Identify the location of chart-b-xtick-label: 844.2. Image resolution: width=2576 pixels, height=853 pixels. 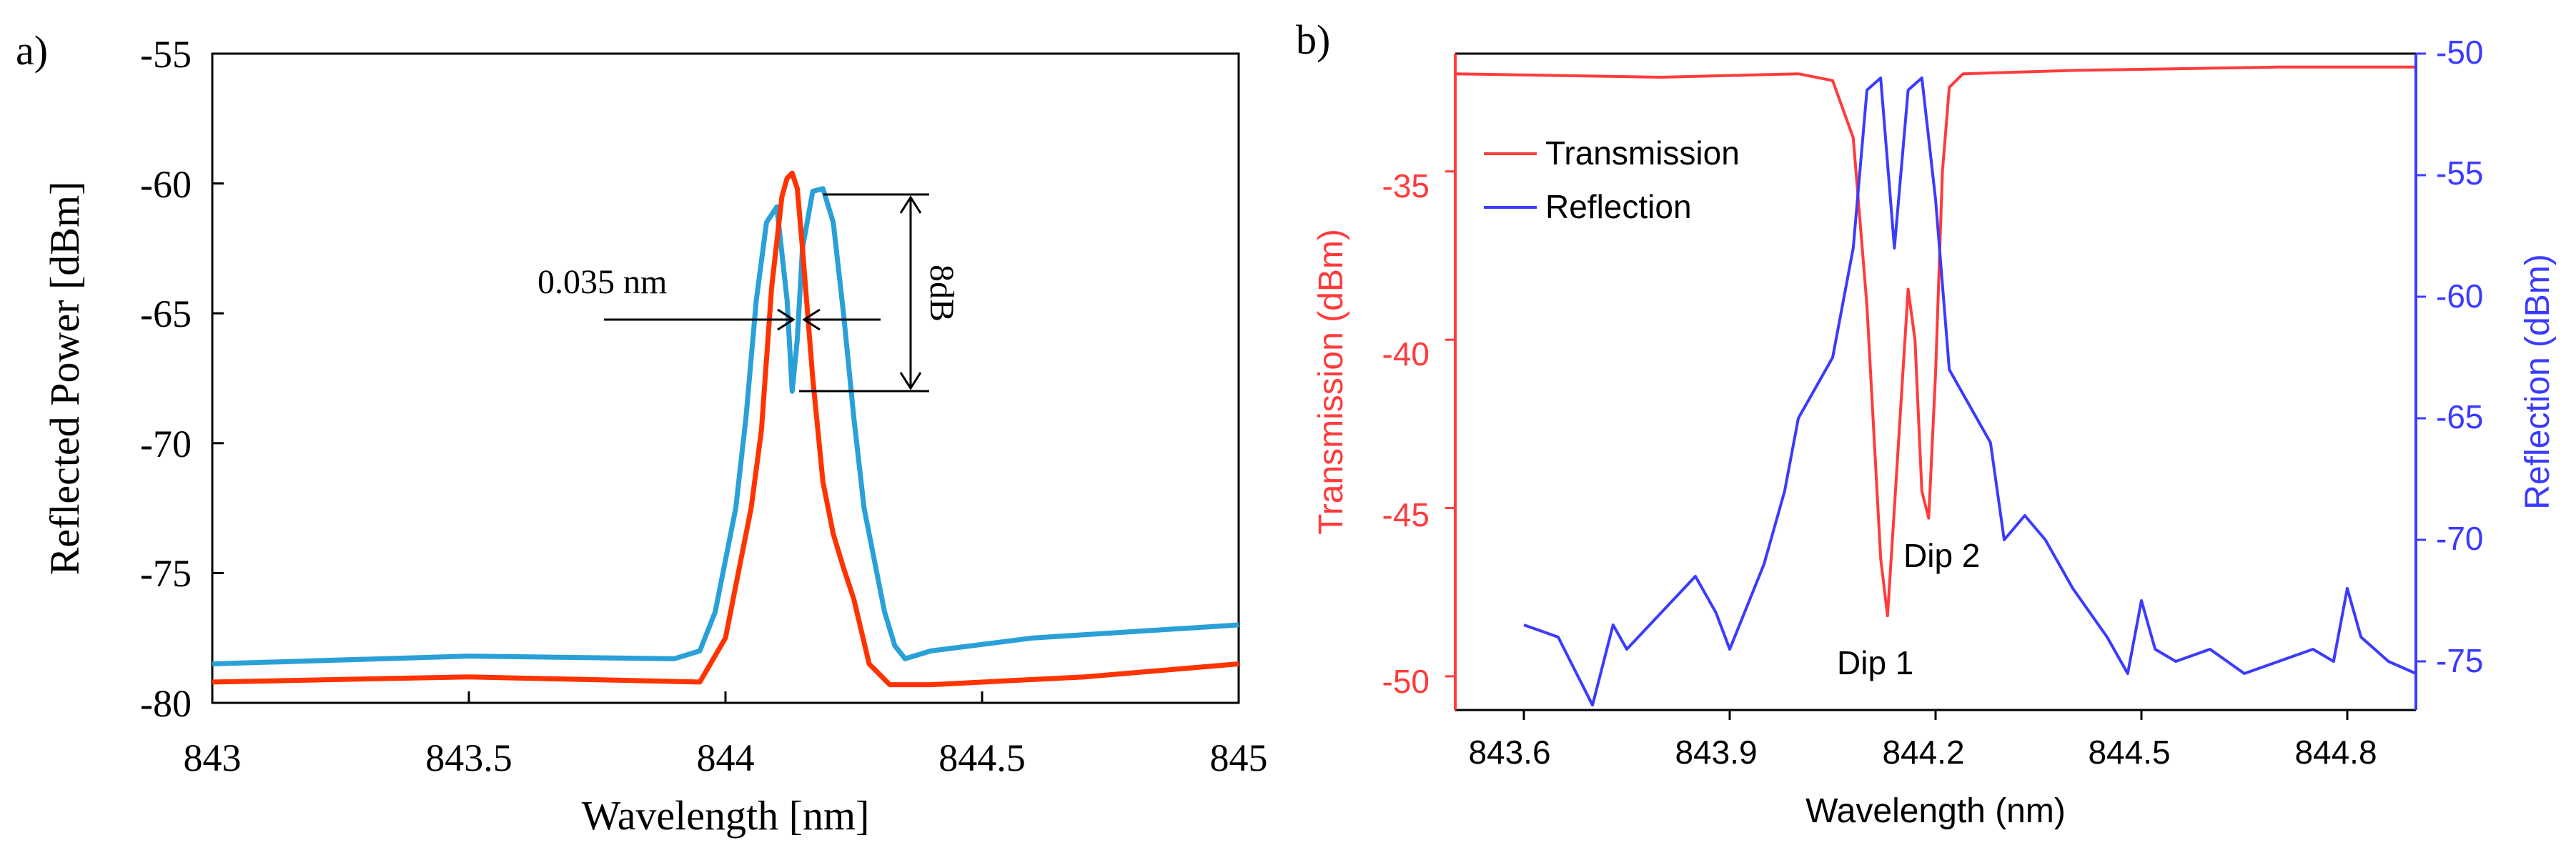
(1923, 752).